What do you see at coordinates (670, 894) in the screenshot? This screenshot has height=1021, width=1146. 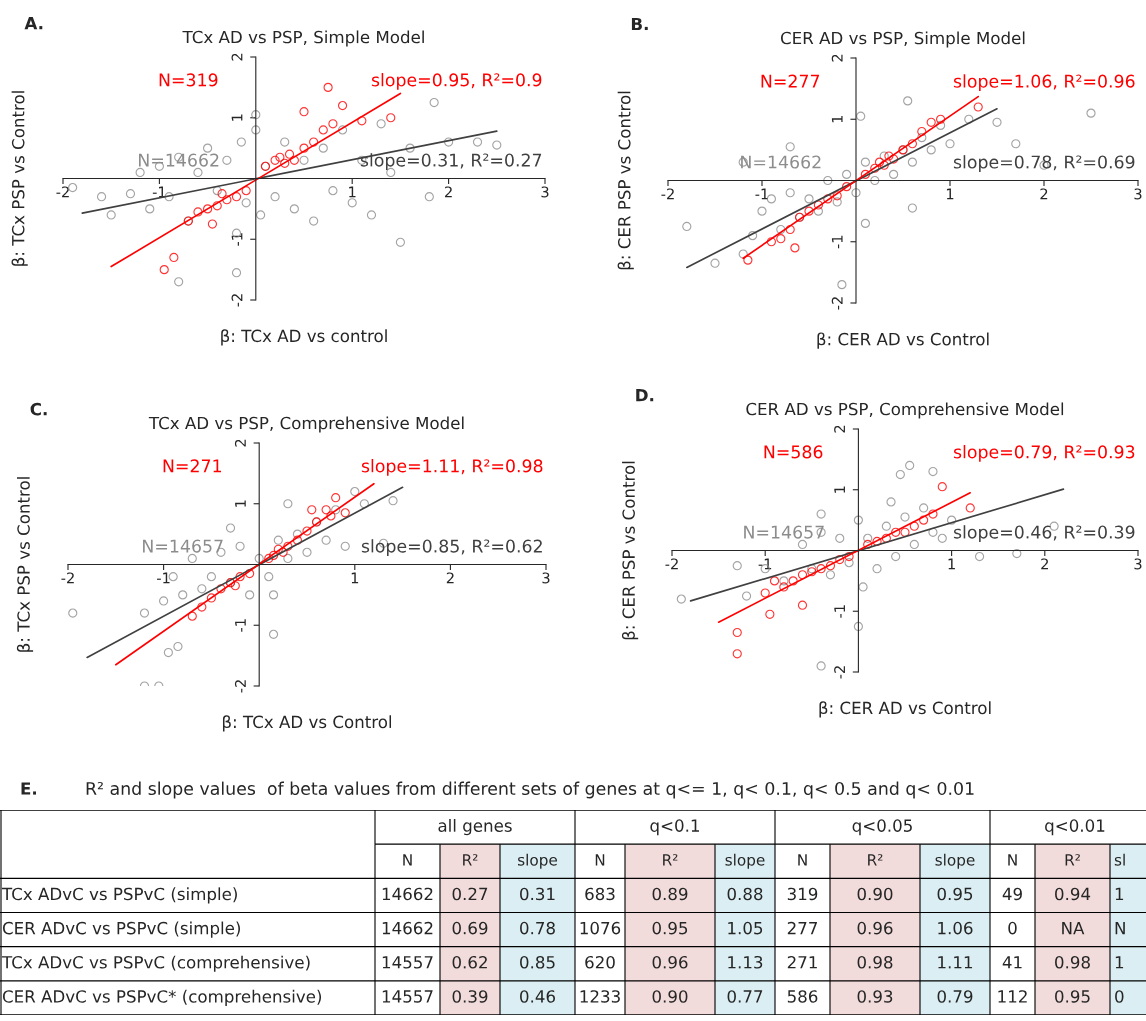 I see `text: 0.89` at bounding box center [670, 894].